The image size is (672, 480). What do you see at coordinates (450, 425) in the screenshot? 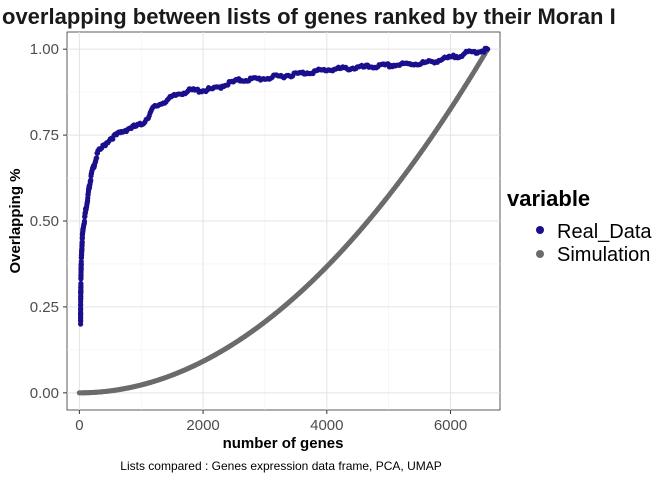
I see `x-tick-label: 6000` at bounding box center [450, 425].